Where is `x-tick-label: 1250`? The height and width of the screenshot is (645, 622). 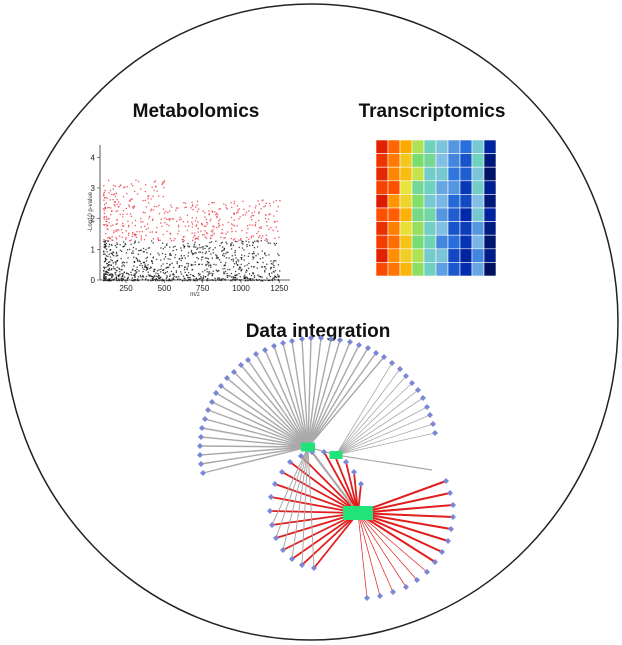 x-tick-label: 1250 is located at coordinates (279, 288).